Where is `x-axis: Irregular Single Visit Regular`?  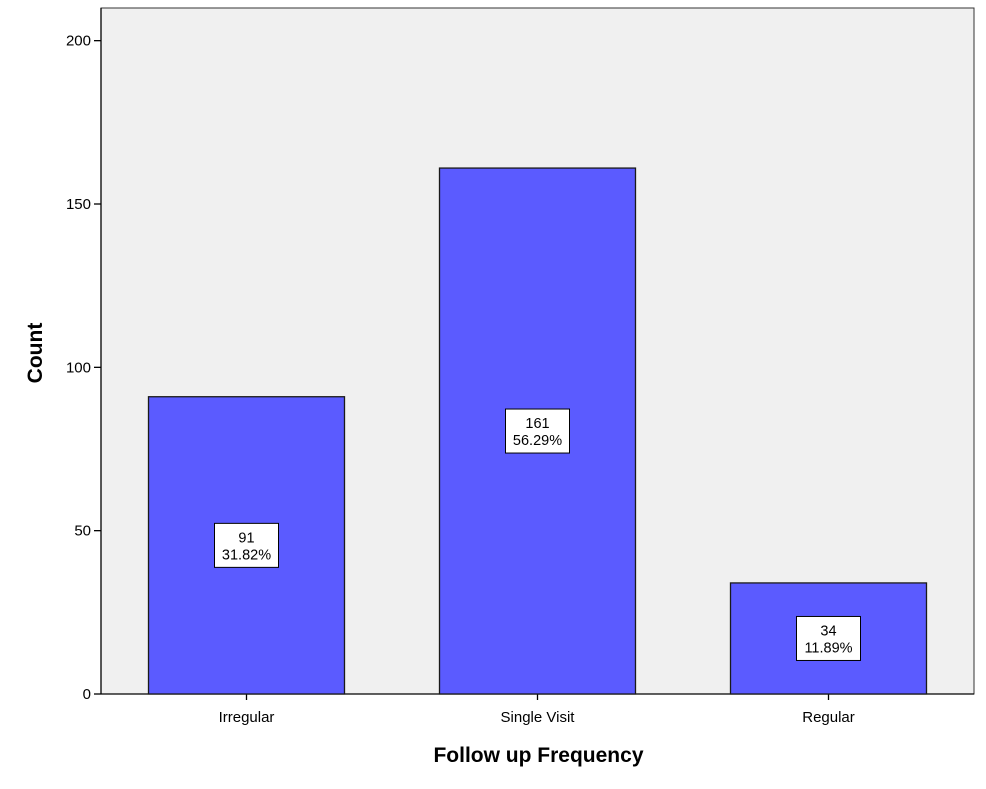
x-axis: Irregular Single Visit Regular is located at coordinates (537, 709).